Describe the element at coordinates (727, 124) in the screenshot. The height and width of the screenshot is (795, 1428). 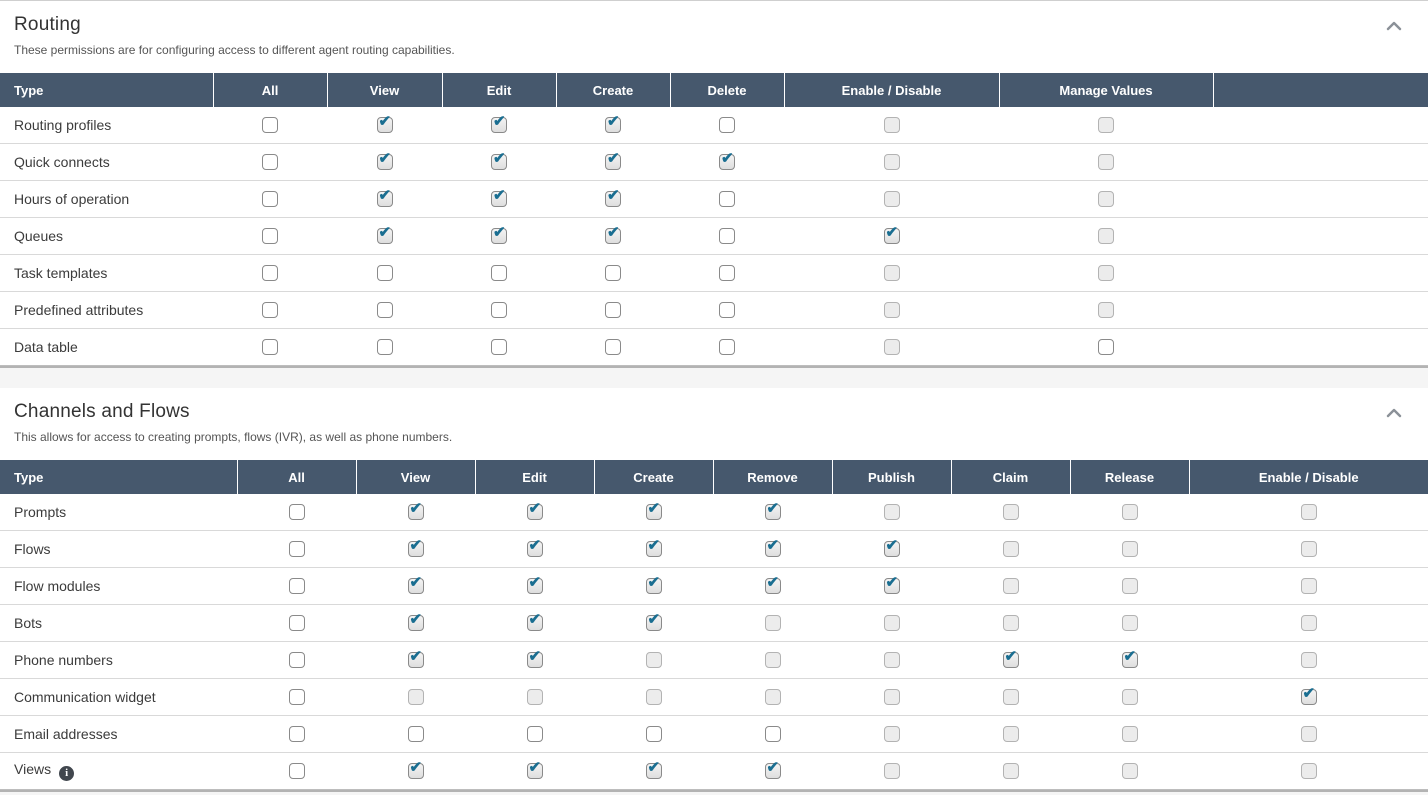
I see `routing-profiles-delete-checkbox` at that location.